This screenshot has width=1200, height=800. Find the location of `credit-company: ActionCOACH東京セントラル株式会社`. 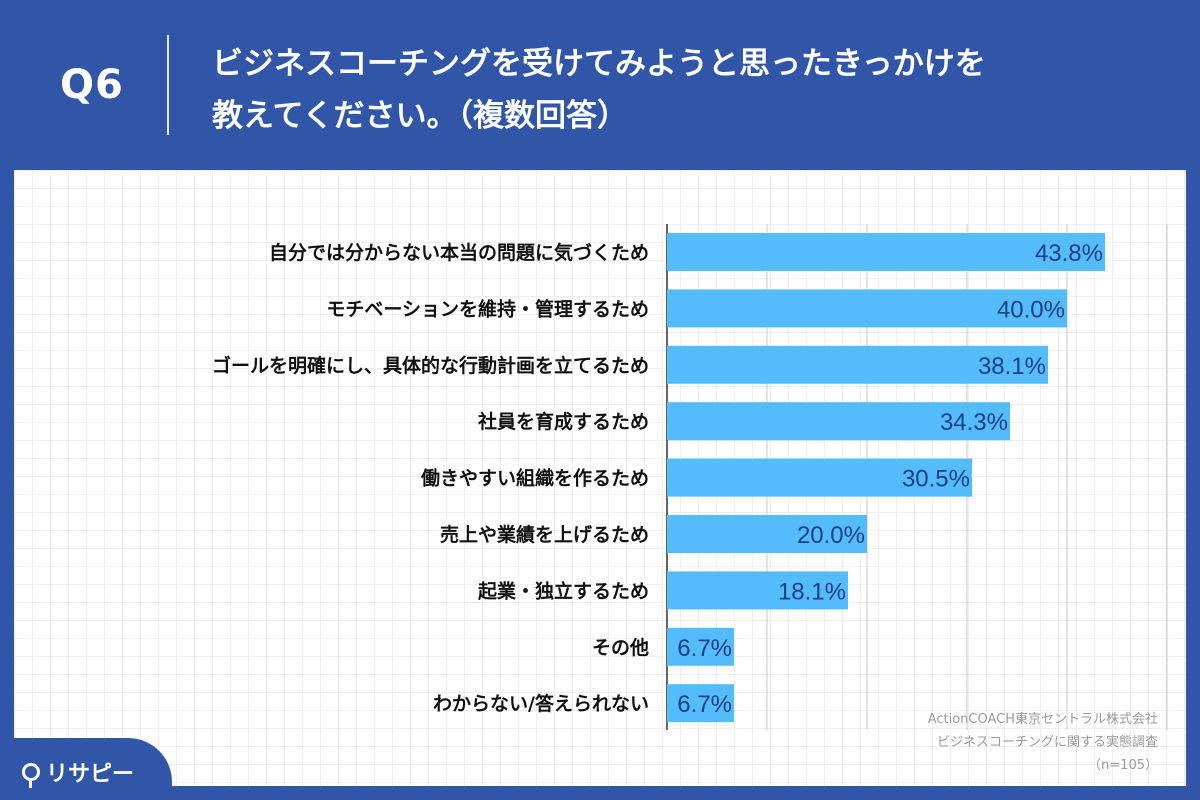

credit-company: ActionCOACH東京セントラル株式会社 is located at coordinates (1042, 719).